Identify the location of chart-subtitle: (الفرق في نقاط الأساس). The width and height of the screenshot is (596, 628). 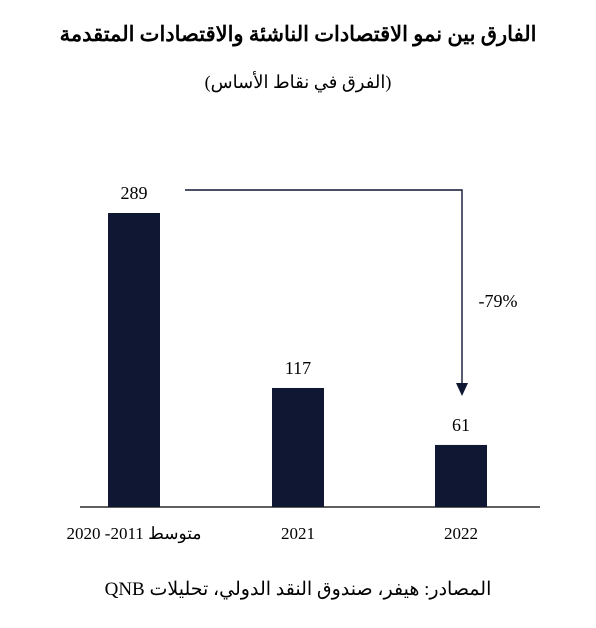
(298, 82).